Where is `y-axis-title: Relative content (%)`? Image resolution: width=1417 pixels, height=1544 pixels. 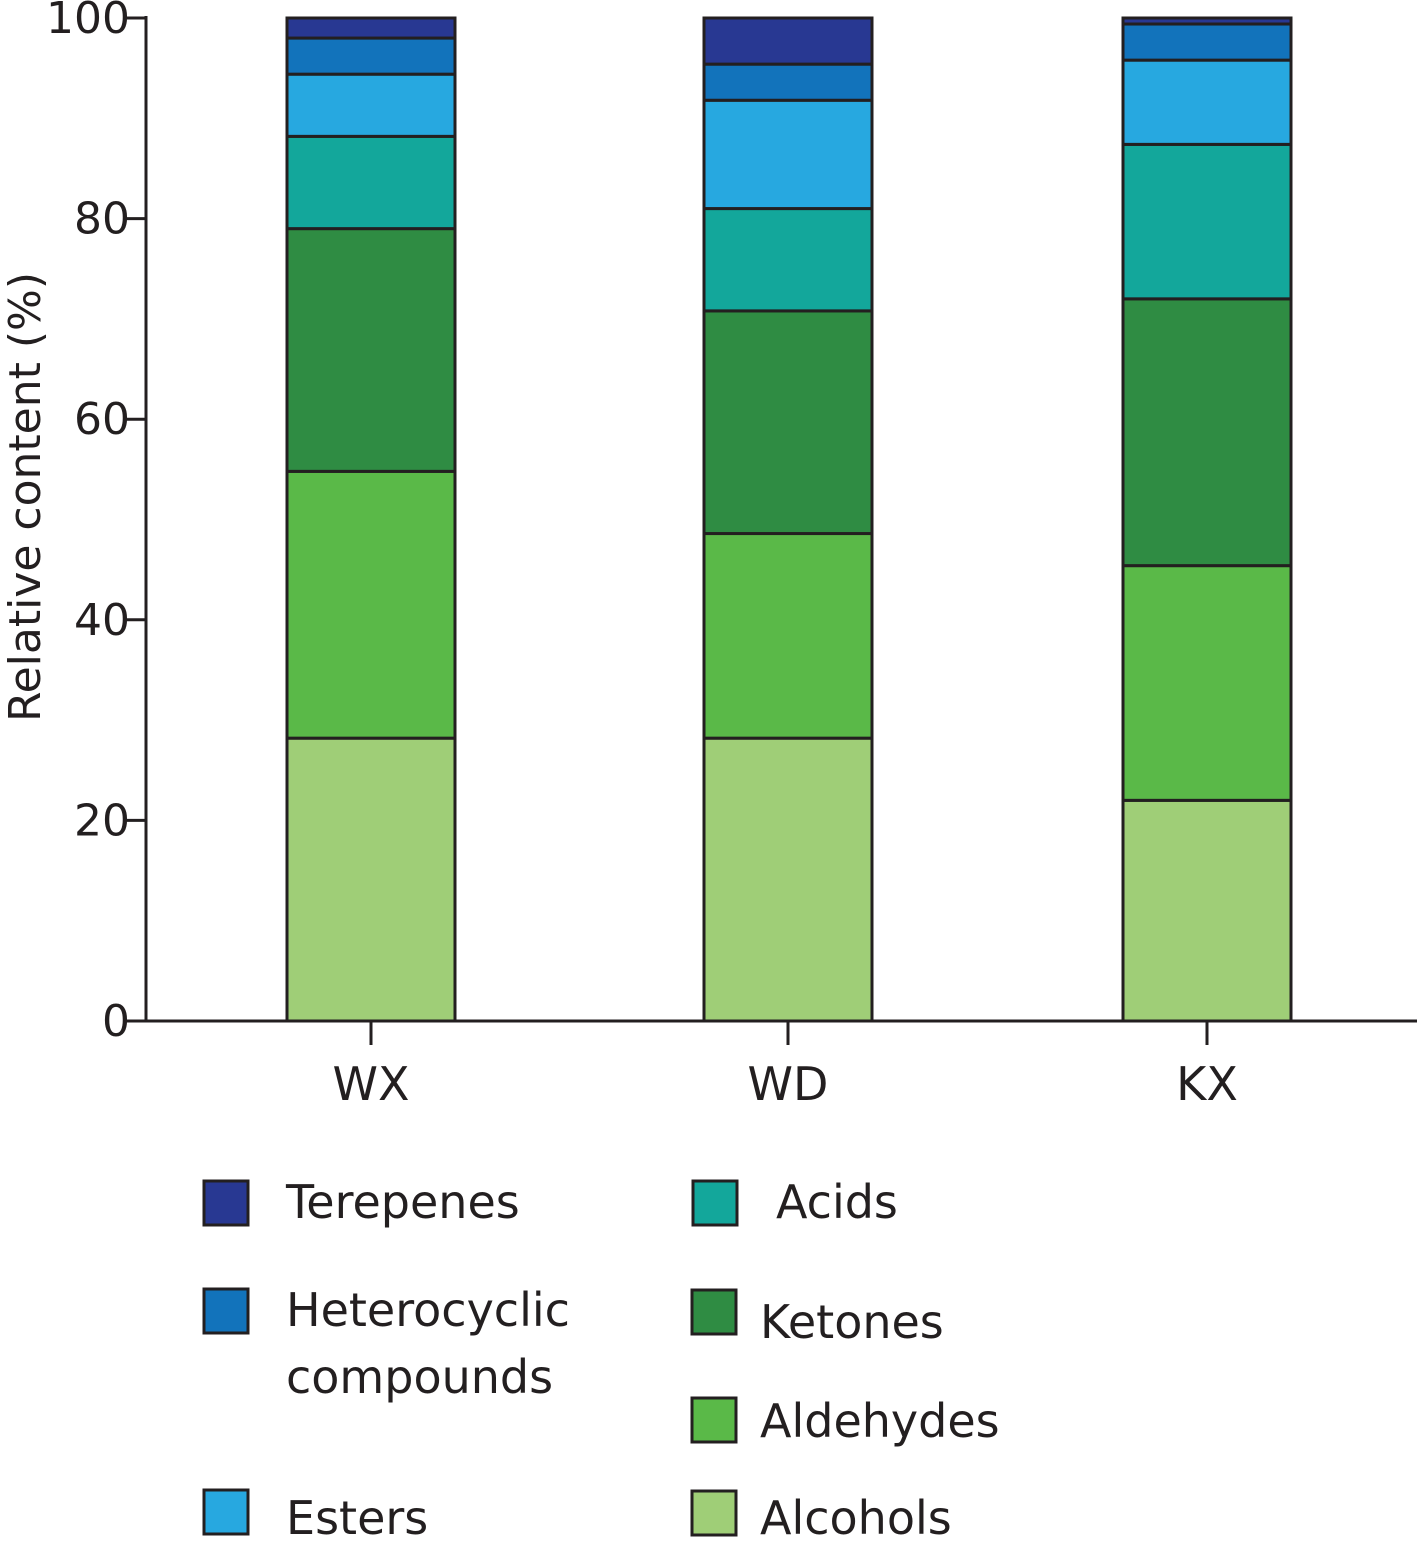 y-axis-title: Relative content (%) is located at coordinates (25, 497).